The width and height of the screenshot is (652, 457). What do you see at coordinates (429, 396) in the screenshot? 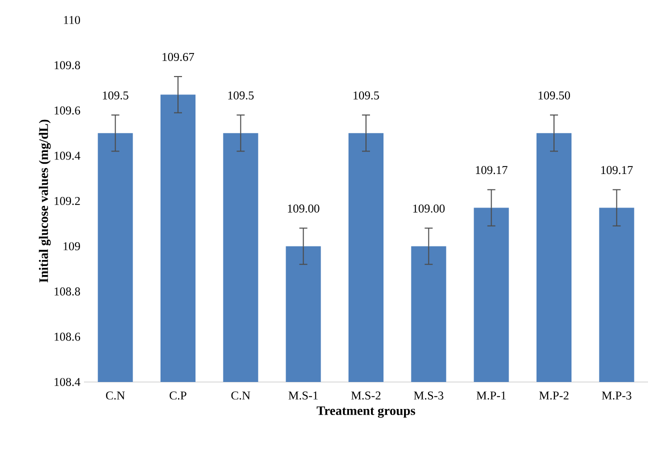
I see `x-tick-label: M.S-3` at bounding box center [429, 396].